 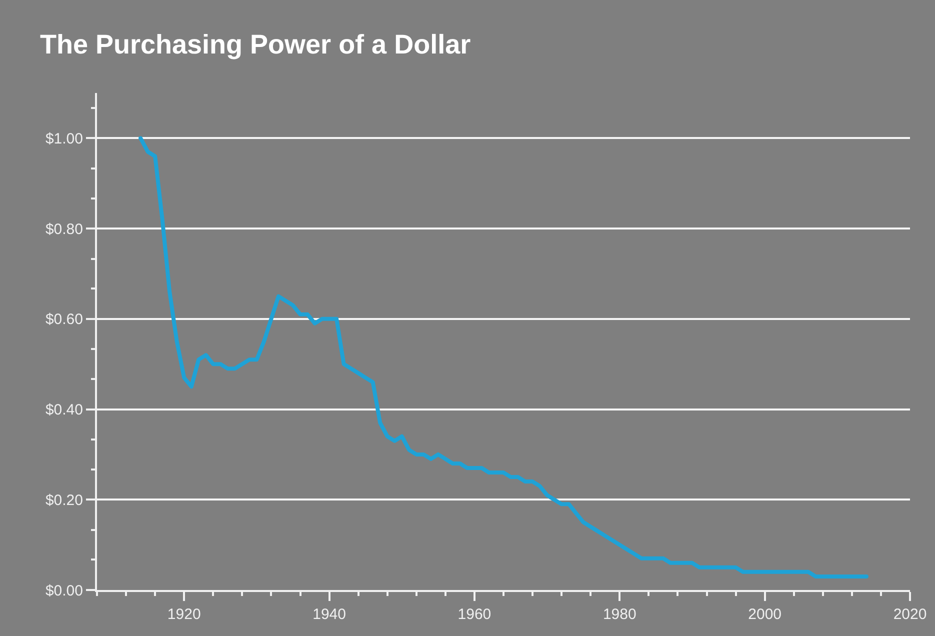 I want to click on x-tick-label: 1940, so click(x=329, y=614).